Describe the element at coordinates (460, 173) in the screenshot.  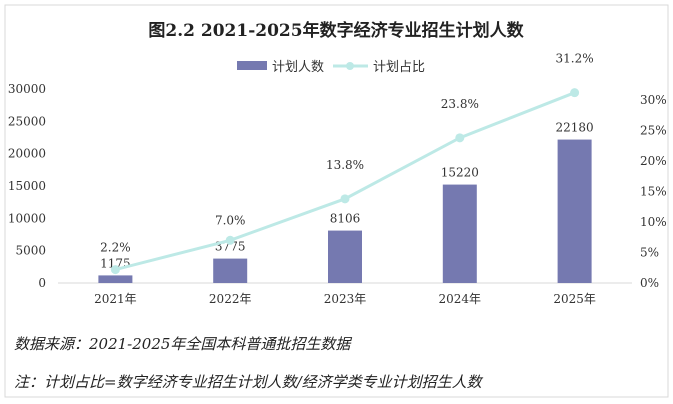
I see `bar-data-label: 15220` at that location.